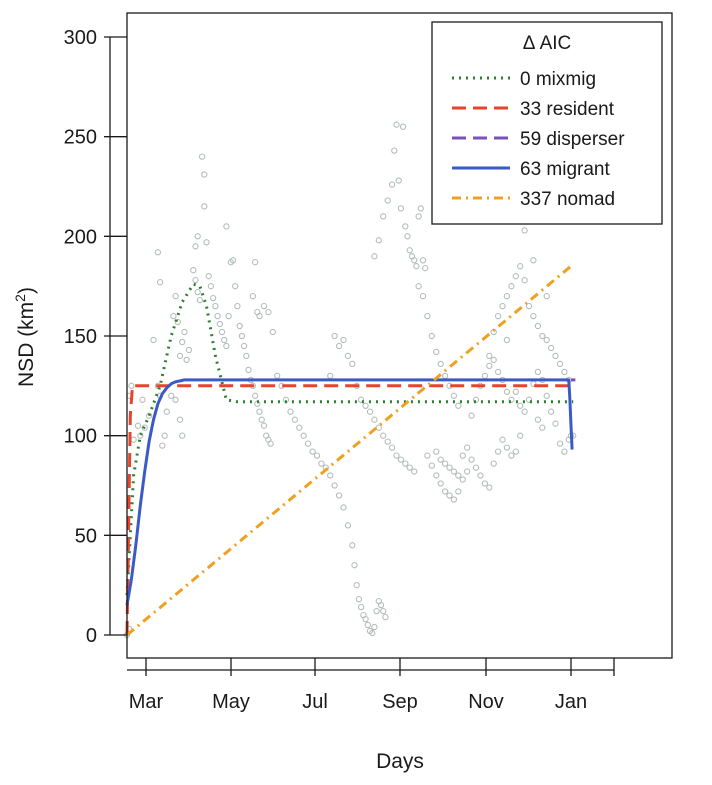 The height and width of the screenshot is (785, 712). I want to click on legend-box, so click(547, 123).